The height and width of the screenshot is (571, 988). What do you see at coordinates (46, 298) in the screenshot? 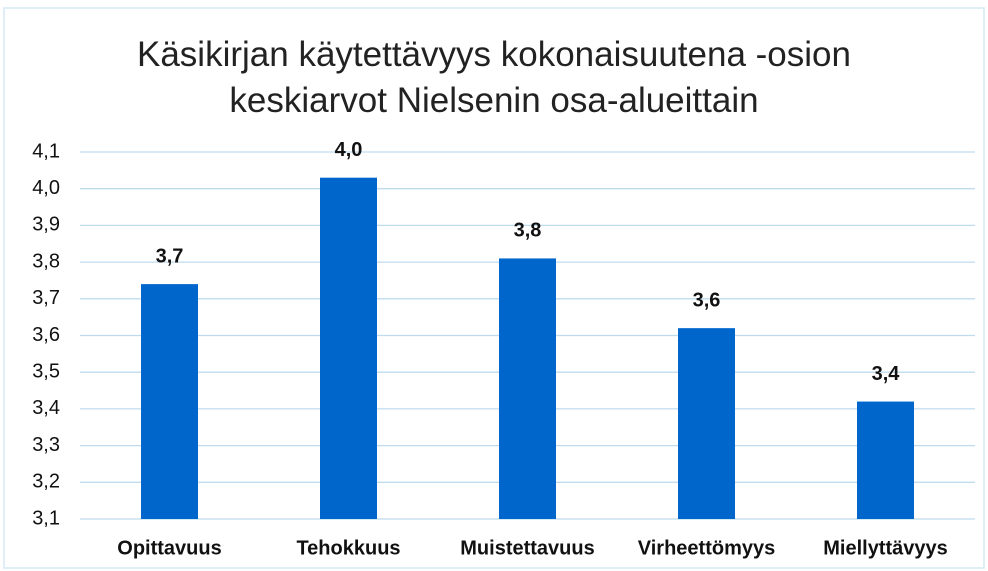
I see `y-tick-label: 3,7` at bounding box center [46, 298].